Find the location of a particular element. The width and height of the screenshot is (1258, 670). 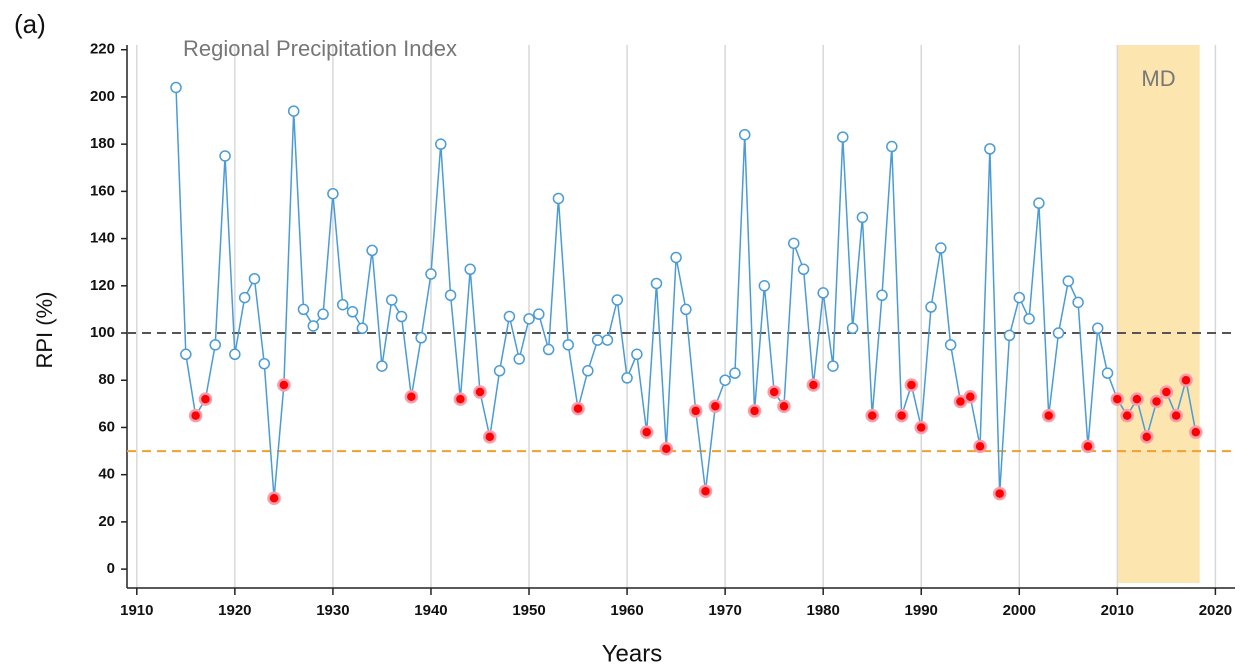

x-tick-label: 1950 is located at coordinates (528, 610).